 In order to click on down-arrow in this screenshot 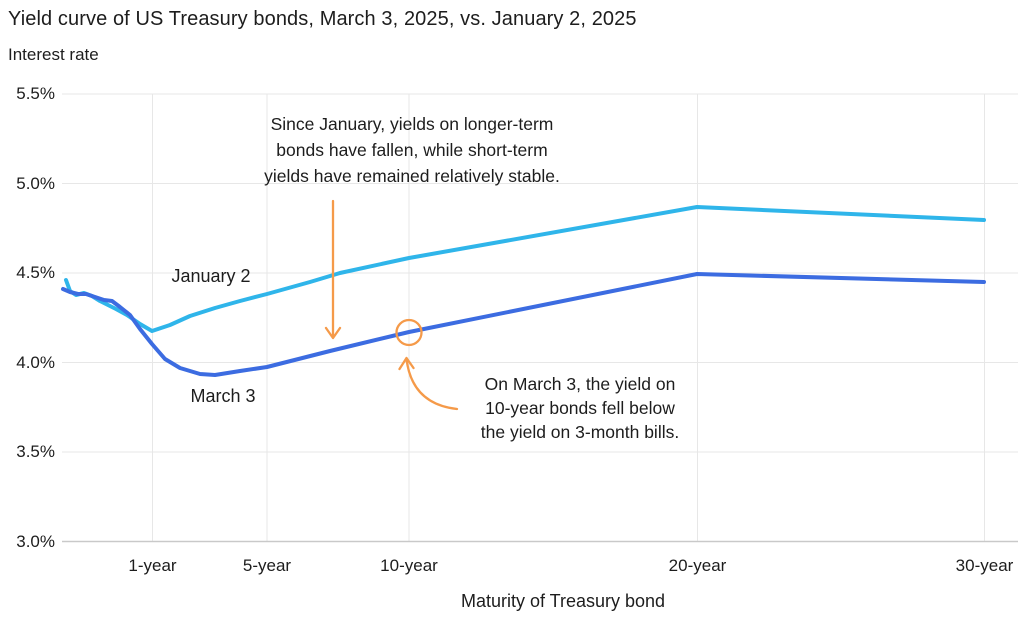, I will do `click(333, 269)`.